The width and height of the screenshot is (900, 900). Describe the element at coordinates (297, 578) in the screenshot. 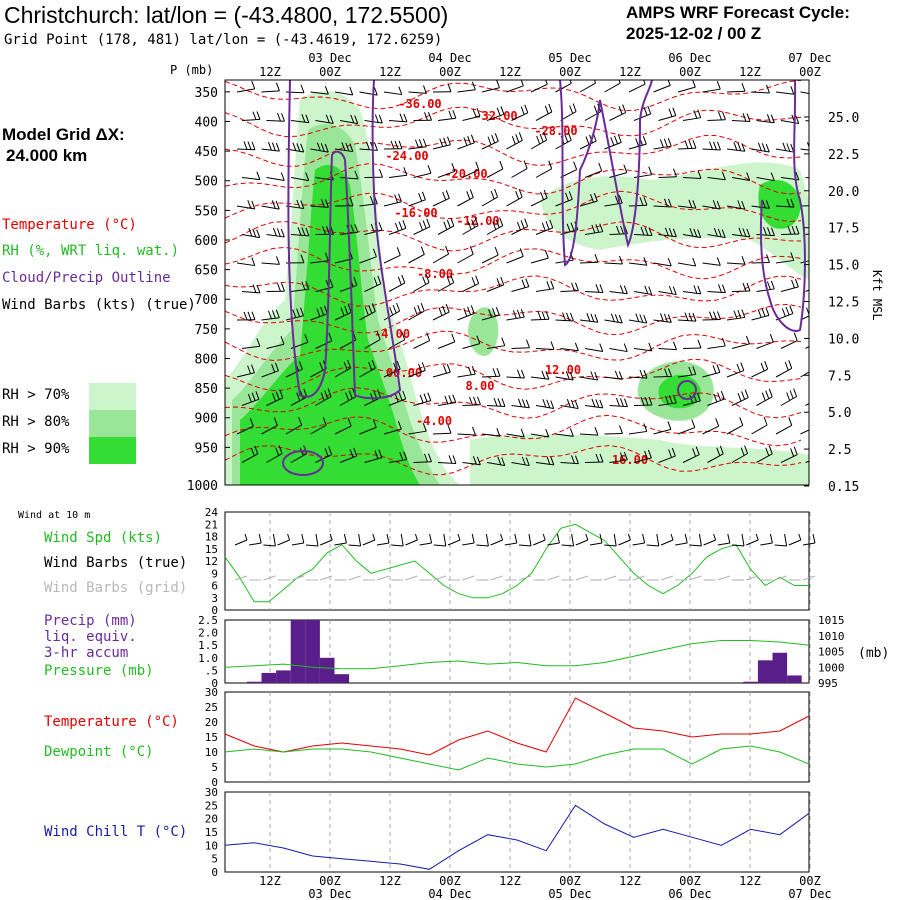

I see `grid-wind-barb` at that location.